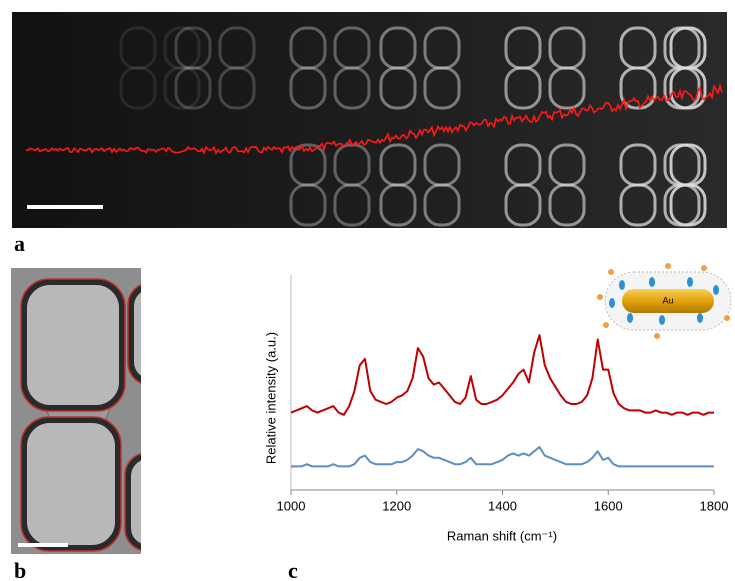 This screenshot has height=581, width=735. What do you see at coordinates (714, 505) in the screenshot?
I see `x-tick-label: 1800` at bounding box center [714, 505].